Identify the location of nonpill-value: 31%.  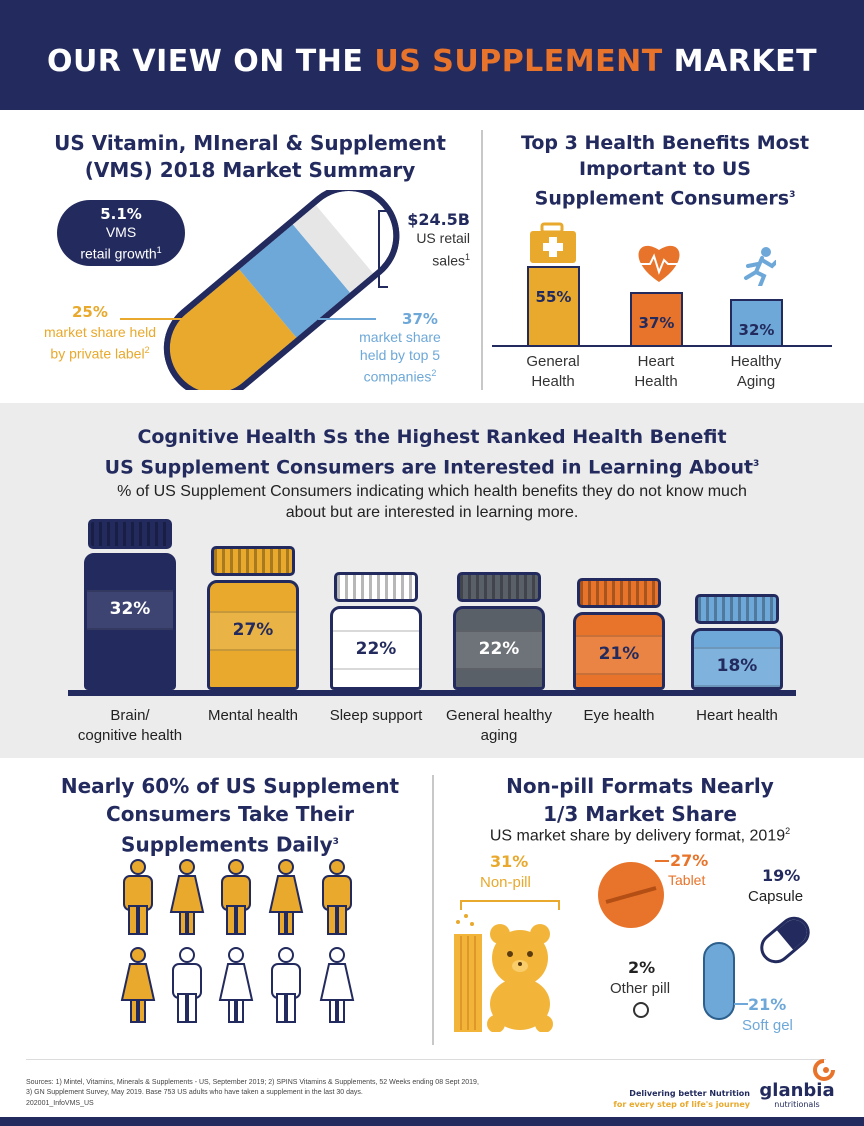
(509, 861).